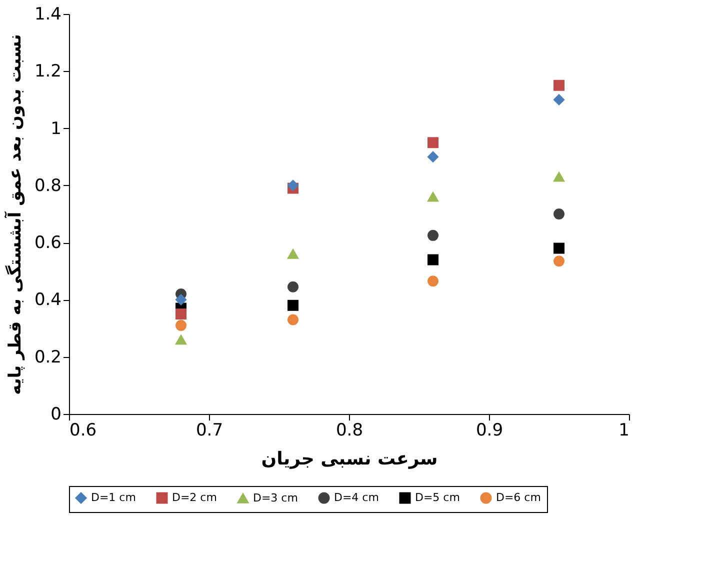  Describe the element at coordinates (490, 430) in the screenshot. I see `x-tick-label: 0.9` at that location.